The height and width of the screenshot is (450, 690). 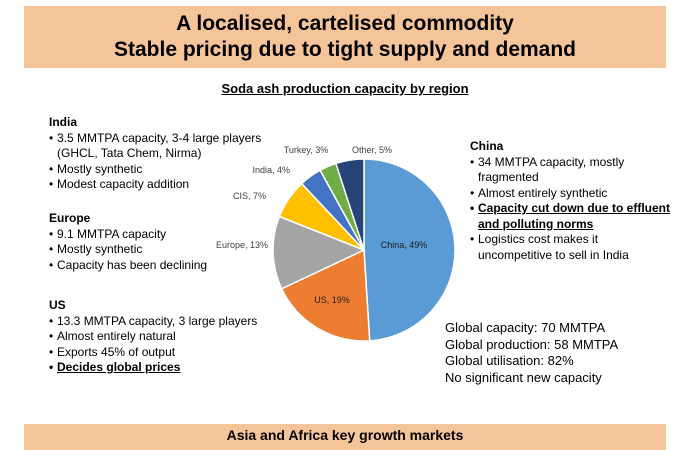 I want to click on us-bullet: 13.3 MMTPA capacity, 3 large players, so click(x=161, y=322).